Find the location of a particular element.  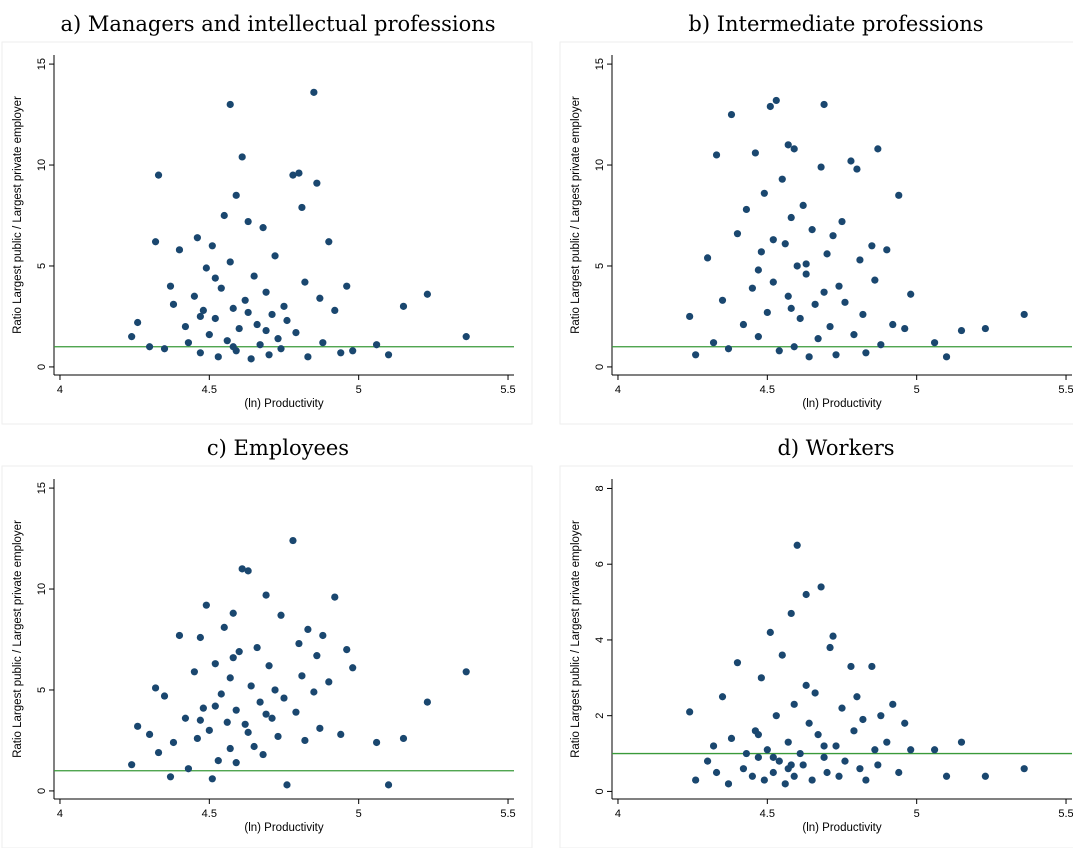

y-tick-label: 5 is located at coordinates (42, 690).